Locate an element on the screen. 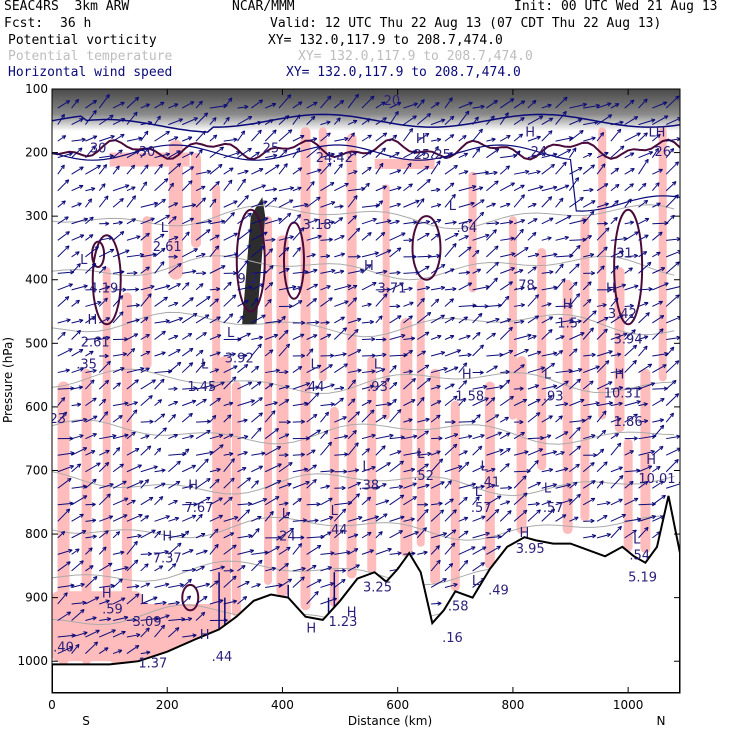 The height and width of the screenshot is (740, 740). north-end-label: N is located at coordinates (661, 721).